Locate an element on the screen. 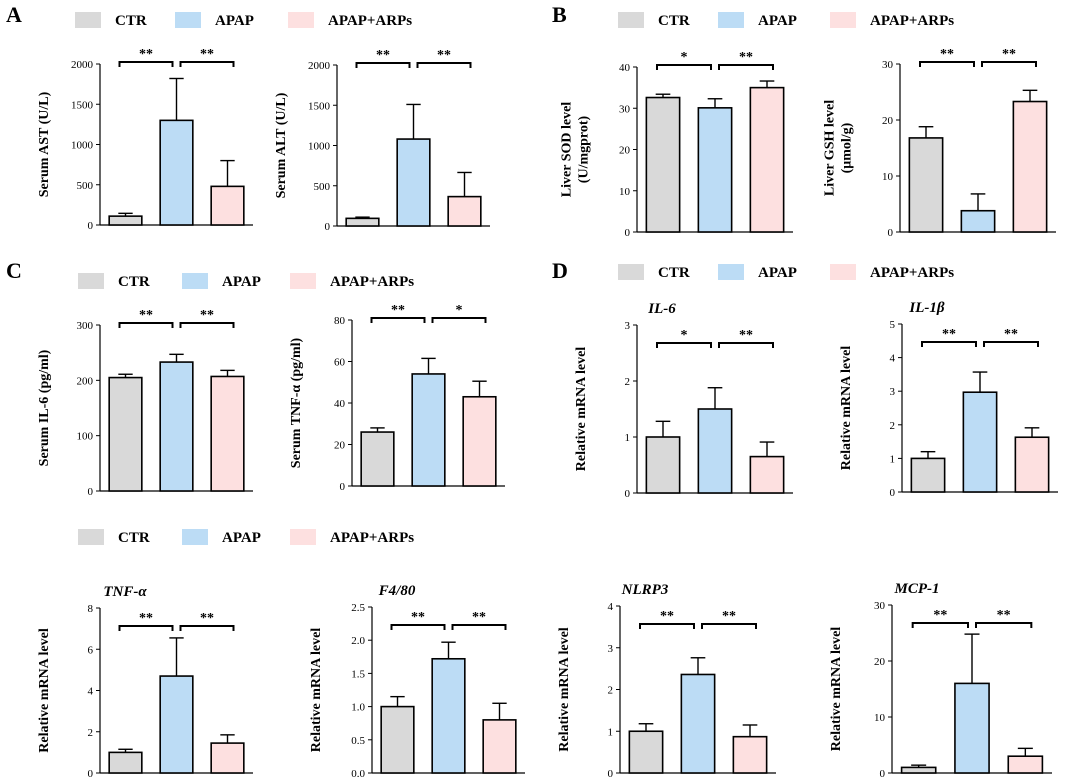 Image resolution: width=1065 pixels, height=780 pixels. legend-c: CTR APAP APAP+ARPs is located at coordinates (246, 281).